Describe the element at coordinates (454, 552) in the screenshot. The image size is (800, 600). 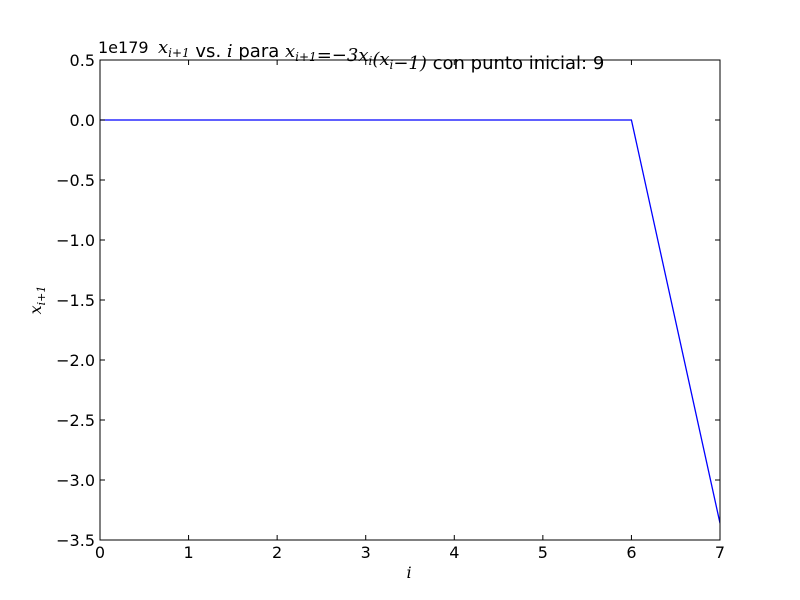
I see `x-tick-label: 4` at that location.